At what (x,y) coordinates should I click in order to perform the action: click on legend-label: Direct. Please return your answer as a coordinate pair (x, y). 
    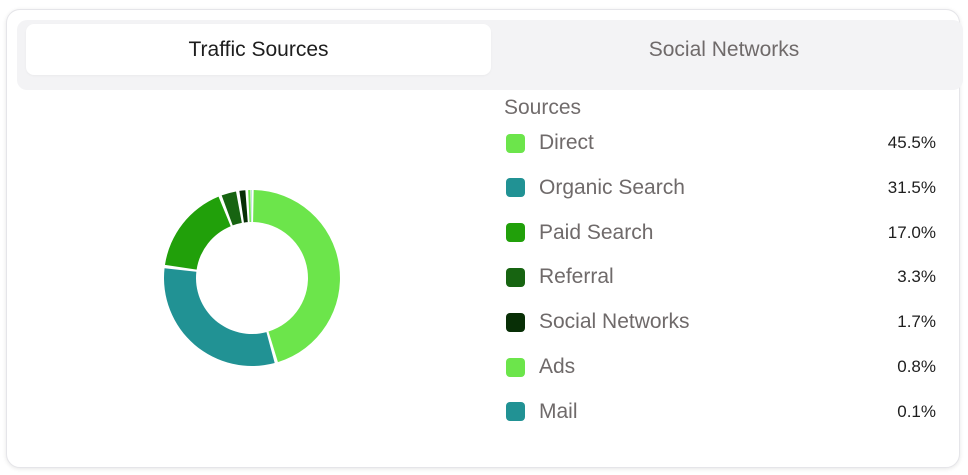
    Looking at the image, I should click on (566, 142).